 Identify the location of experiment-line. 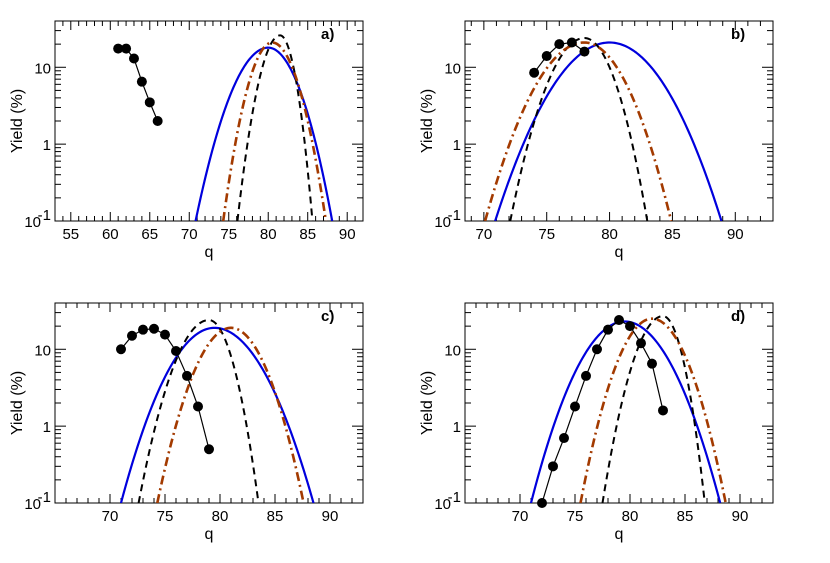
(602, 411).